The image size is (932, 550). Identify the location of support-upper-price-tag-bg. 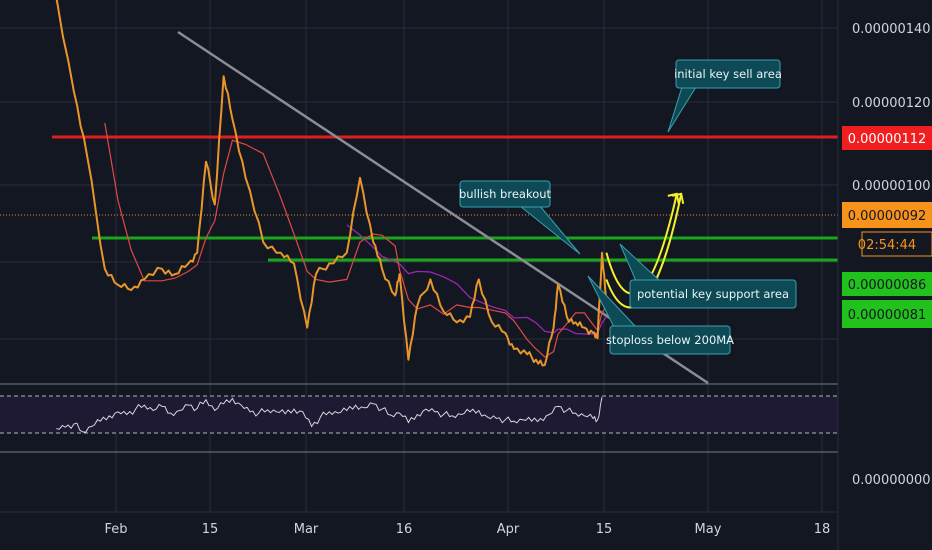
(887, 284).